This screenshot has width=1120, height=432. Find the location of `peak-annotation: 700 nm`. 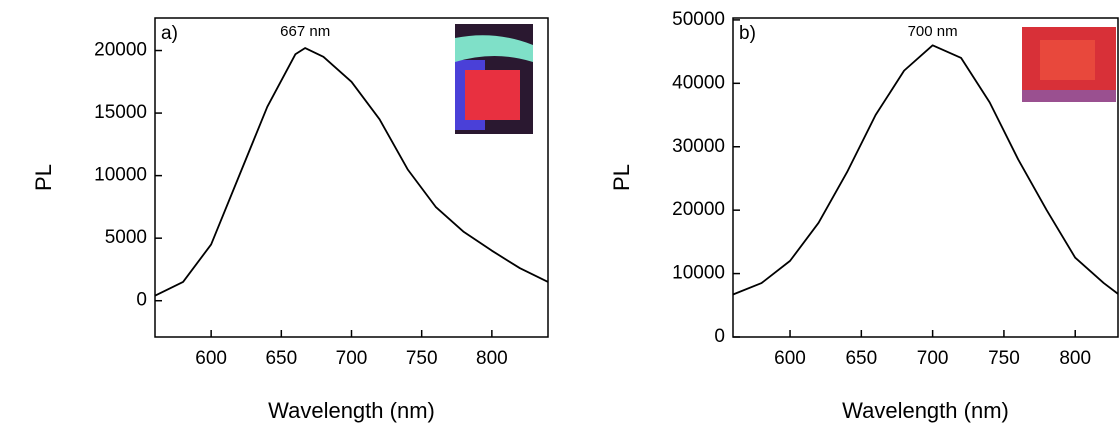

peak-annotation: 700 nm is located at coordinates (933, 31).